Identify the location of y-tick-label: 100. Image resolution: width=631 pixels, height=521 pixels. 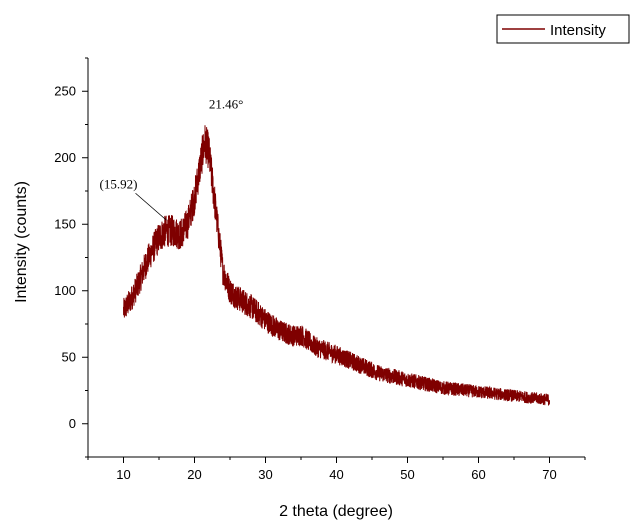
(65, 290).